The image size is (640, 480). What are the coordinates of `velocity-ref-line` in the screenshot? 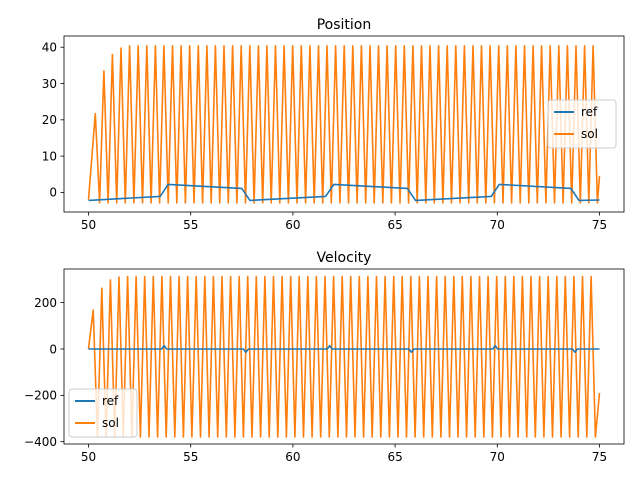 It's located at (344, 348).